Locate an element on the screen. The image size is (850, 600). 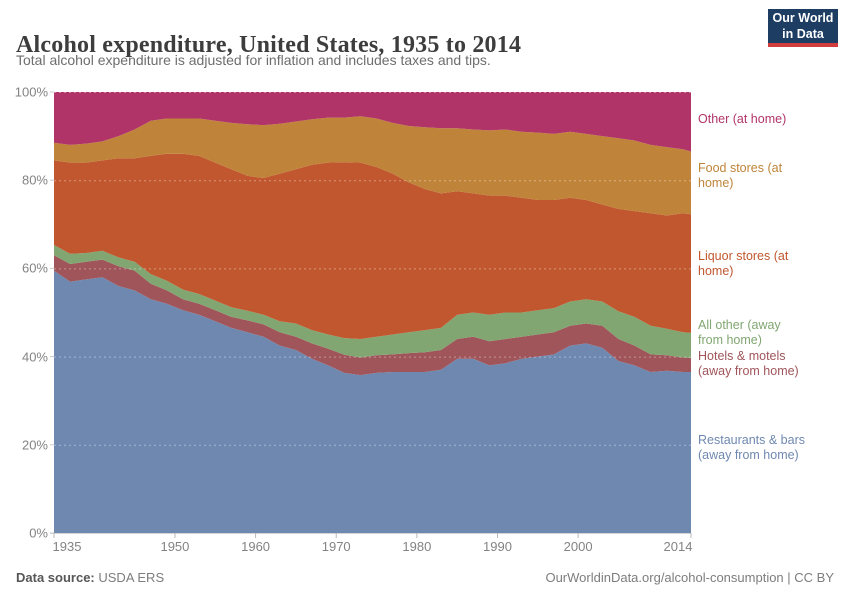
legend-label-food-stores-at-home: Food stores (at home) is located at coordinates (740, 175).